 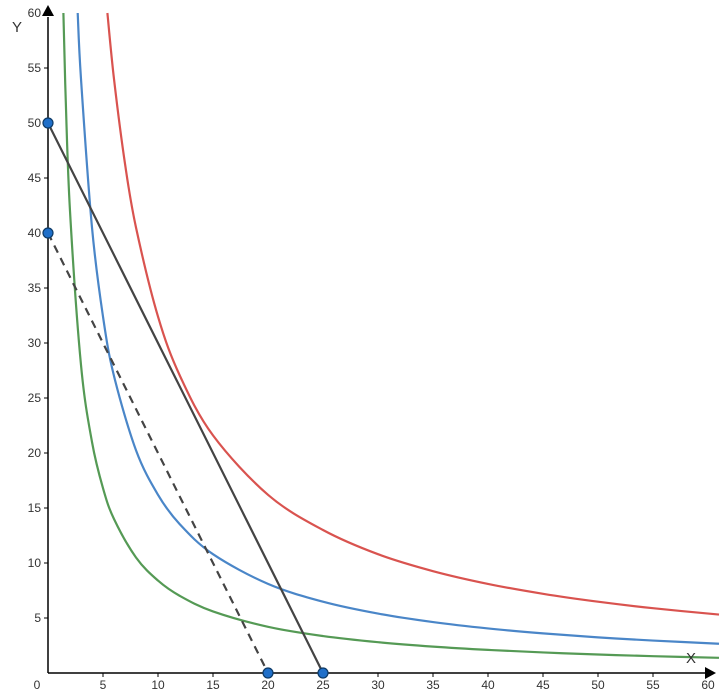 What do you see at coordinates (48, 10) in the screenshot?
I see `y-axis-arrow-icon` at bounding box center [48, 10].